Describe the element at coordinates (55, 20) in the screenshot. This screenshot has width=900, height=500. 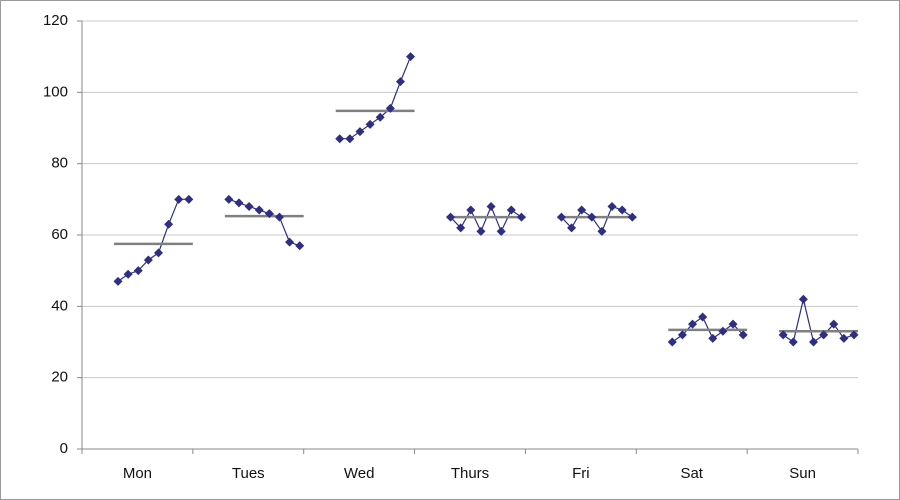
I see `y-tick-label: 120` at that location.